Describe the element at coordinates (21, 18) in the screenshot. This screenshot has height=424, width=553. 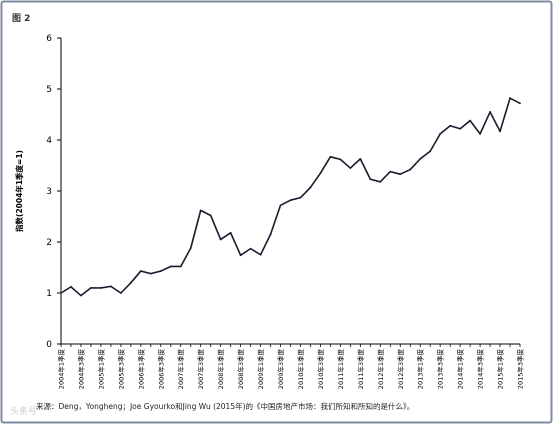
I see `figure-label: 图 2` at that location.